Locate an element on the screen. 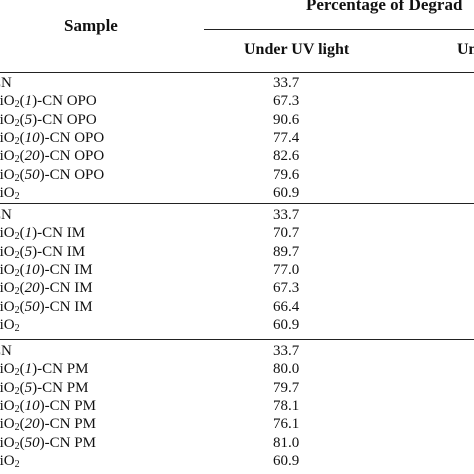 The image size is (474, 474). sample-name: TiO2(1)-CN PM is located at coordinates (44, 370).